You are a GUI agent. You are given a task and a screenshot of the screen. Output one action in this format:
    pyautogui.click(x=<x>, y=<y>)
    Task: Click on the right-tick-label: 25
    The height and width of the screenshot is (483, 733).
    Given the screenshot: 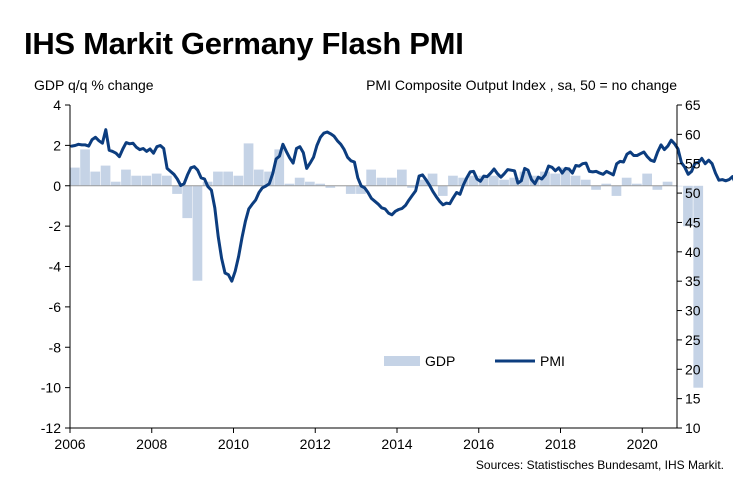 What is the action you would take?
    pyautogui.click(x=693, y=340)
    